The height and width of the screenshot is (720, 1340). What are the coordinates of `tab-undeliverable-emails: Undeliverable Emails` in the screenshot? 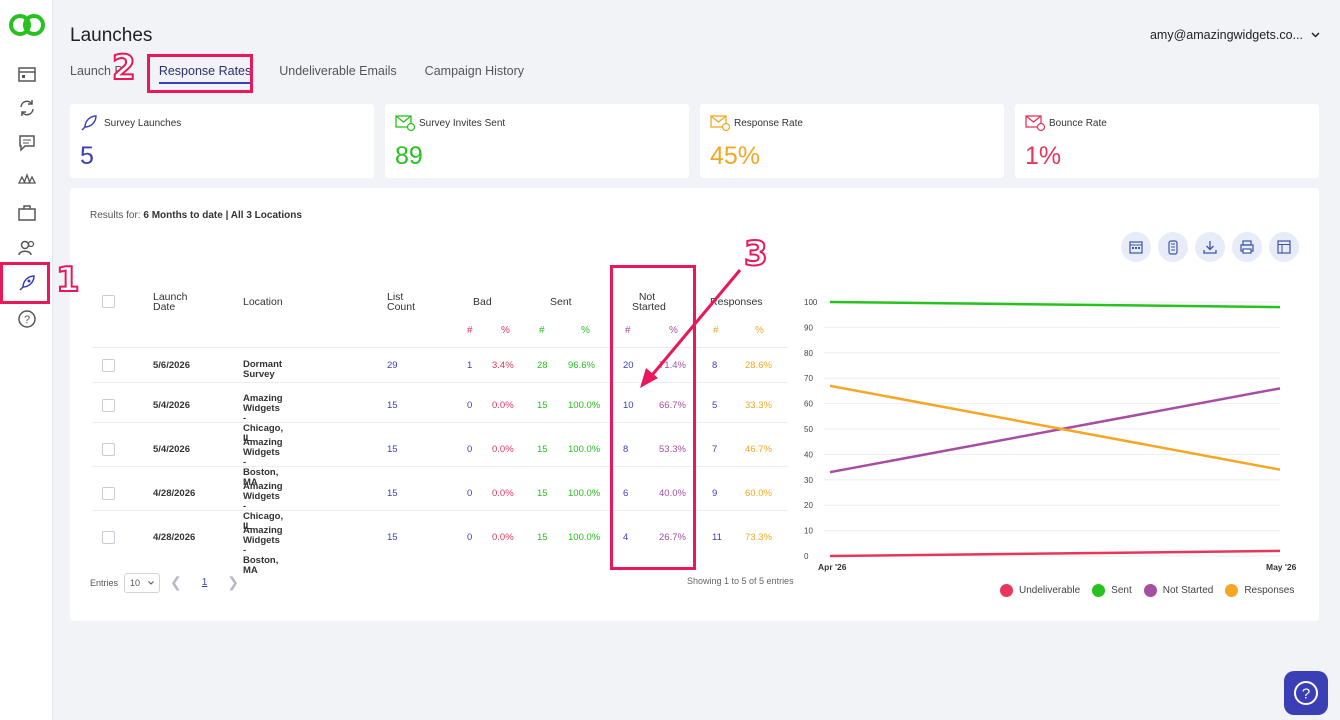 It's located at (338, 71).